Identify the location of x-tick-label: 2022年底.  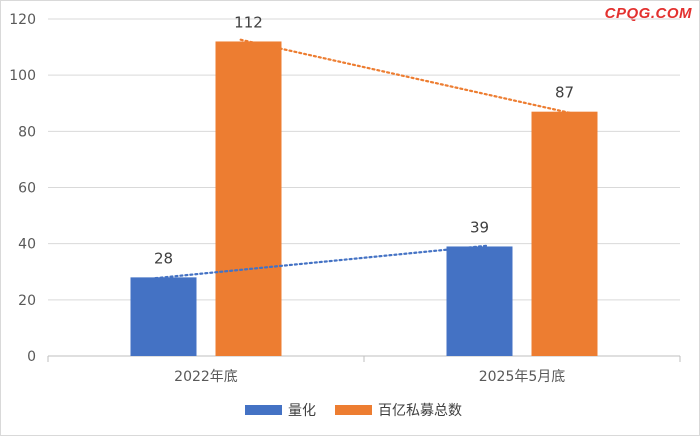
(206, 377).